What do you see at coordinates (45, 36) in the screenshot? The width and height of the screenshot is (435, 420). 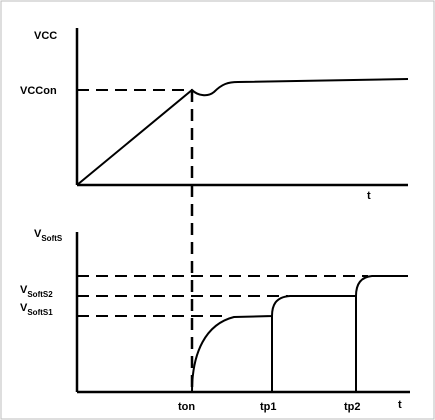 I see `vcc-y-label: VCC` at bounding box center [45, 36].